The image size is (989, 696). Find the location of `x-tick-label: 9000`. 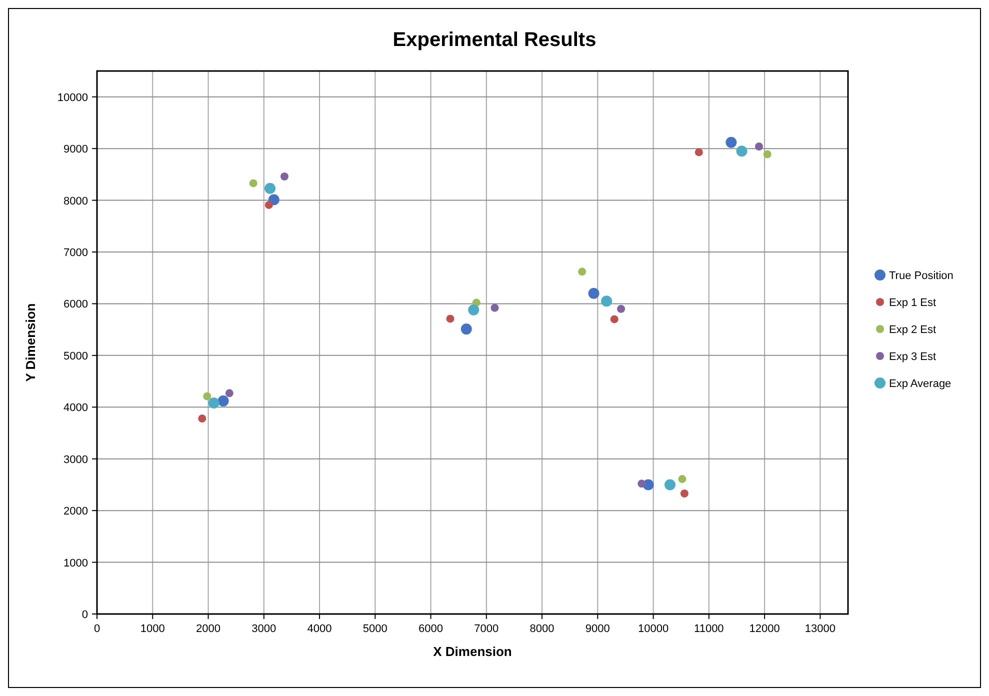

x-tick-label: 9000 is located at coordinates (597, 629).